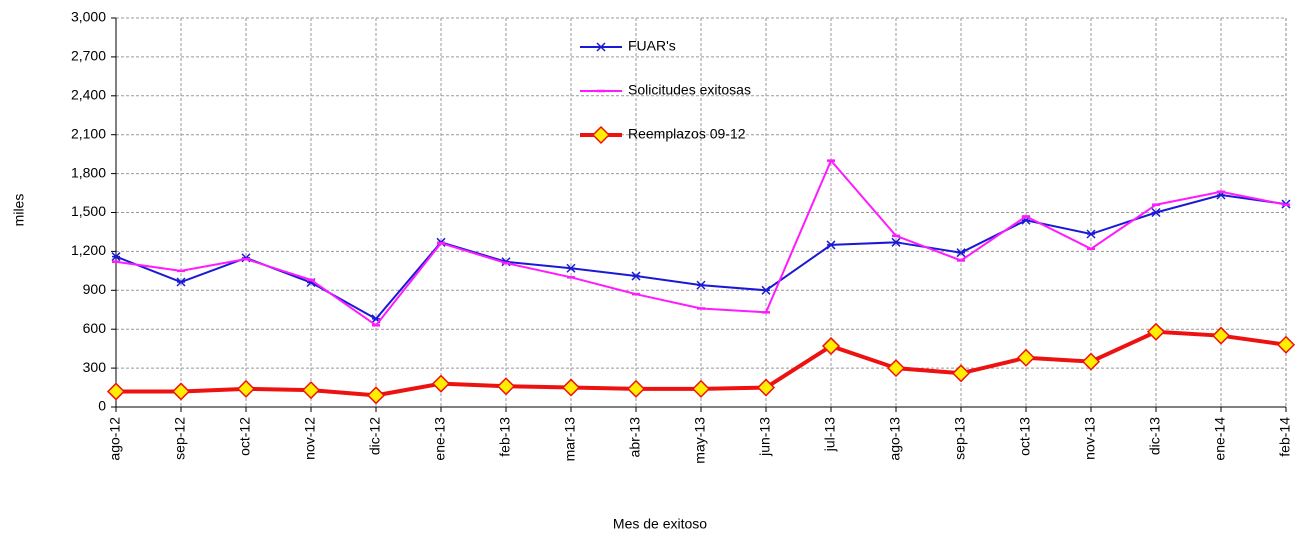 This screenshot has height=538, width=1302. Describe the element at coordinates (960, 438) in the screenshot. I see `x-tick-label: sep-13` at that location.